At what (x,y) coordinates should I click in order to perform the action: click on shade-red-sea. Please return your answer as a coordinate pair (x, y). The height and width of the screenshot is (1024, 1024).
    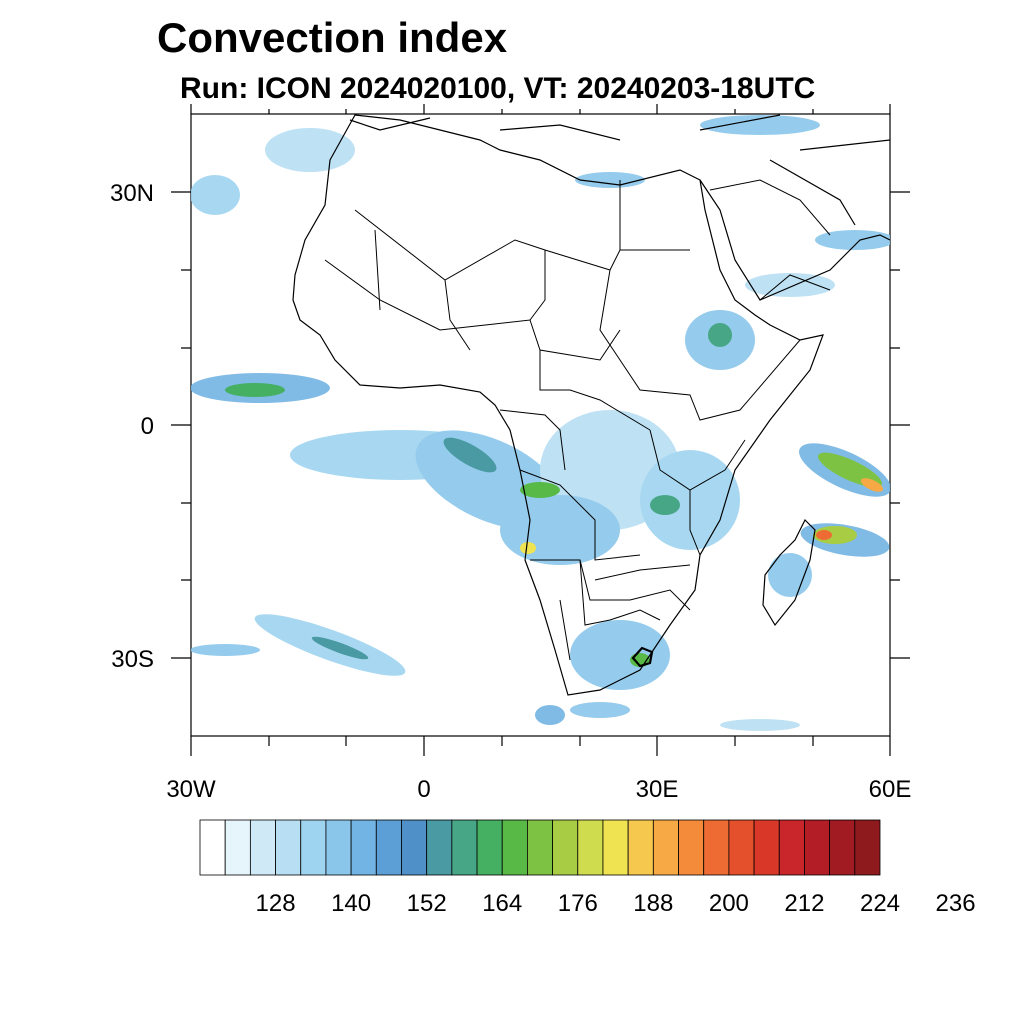
    Looking at the image, I should click on (790, 285).